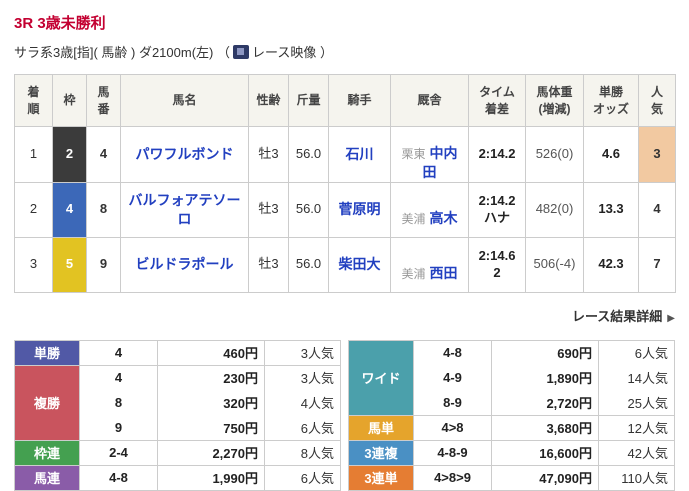 This screenshot has height=491, width=689. What do you see at coordinates (211, 403) in the screenshot?
I see `payout-amount: 320円` at bounding box center [211, 403].